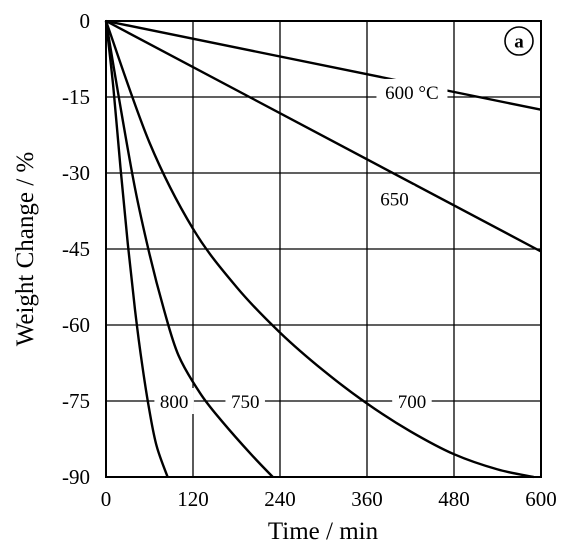 This screenshot has width=563, height=551. Describe the element at coordinates (329, 499) in the screenshot. I see `x-tick-labels: 0 120 240 360 480 600` at that location.